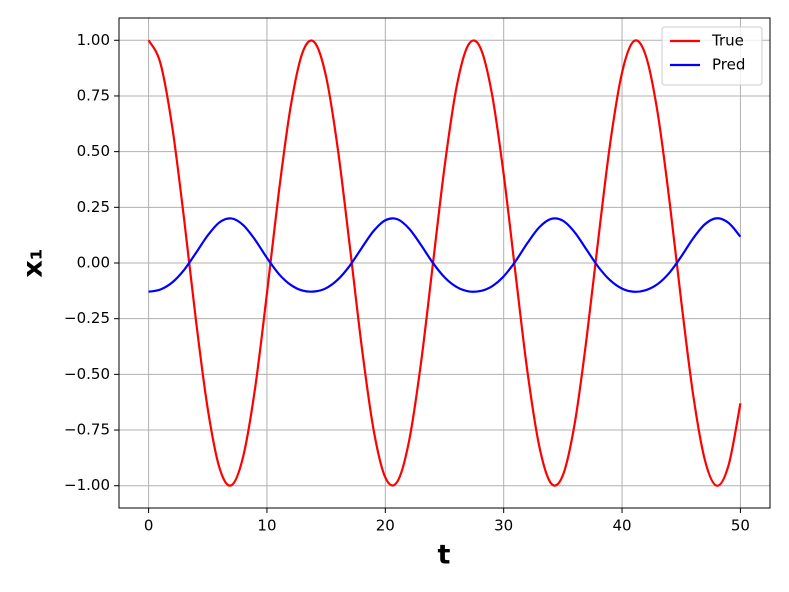 This screenshot has height=592, width=789. I want to click on x-tick-label: 40, so click(621, 526).